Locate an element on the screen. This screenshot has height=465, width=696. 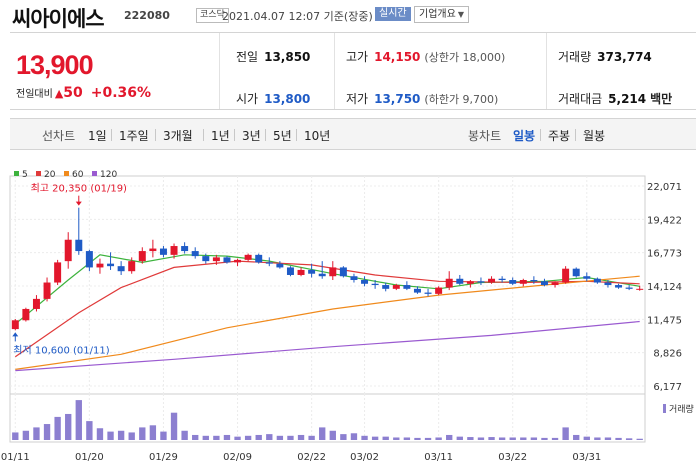
change-row: 전일대비 ▲50 +0.36% is located at coordinates (83, 93).